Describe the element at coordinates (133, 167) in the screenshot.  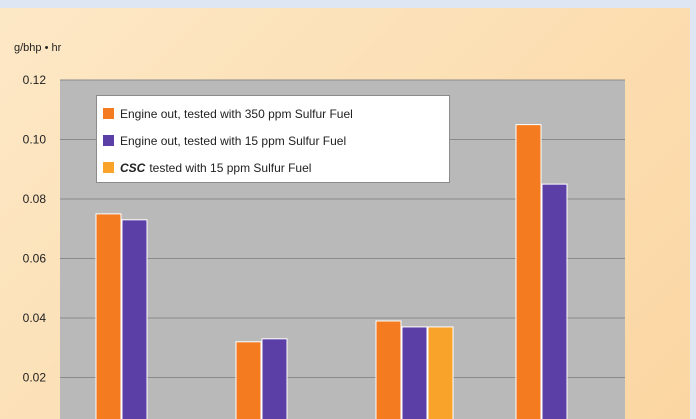
I see `legend-label-csc: CSC` at that location.